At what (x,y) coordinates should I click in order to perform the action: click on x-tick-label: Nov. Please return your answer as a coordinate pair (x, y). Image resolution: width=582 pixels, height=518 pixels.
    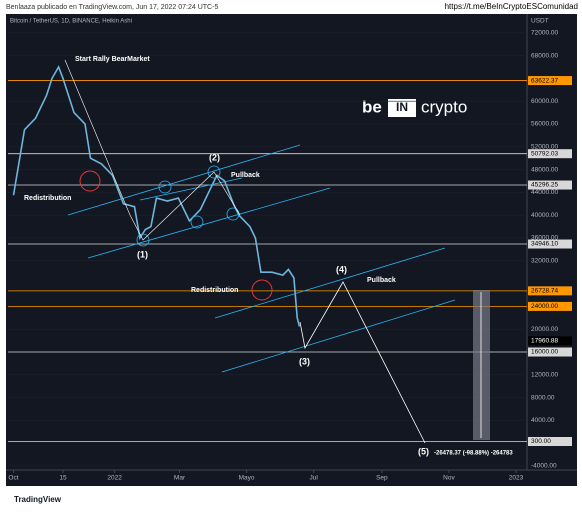
    Looking at the image, I should click on (449, 478).